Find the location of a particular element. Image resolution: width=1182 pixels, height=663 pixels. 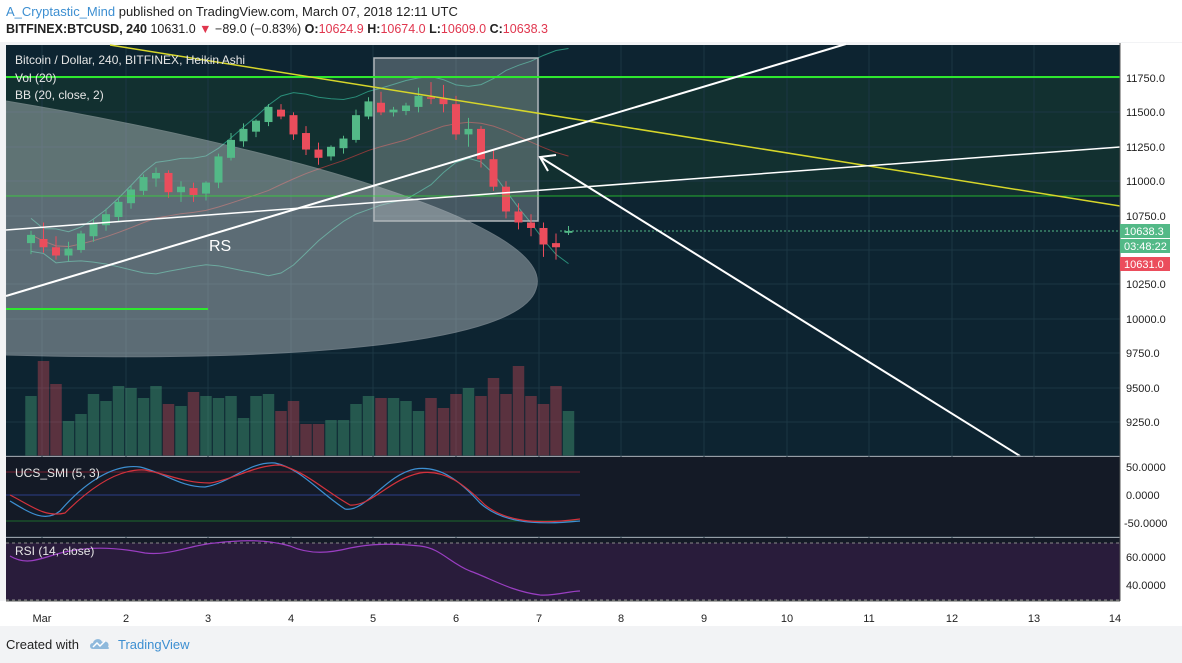

price-tick: 10250.0 is located at coordinates (1146, 285).